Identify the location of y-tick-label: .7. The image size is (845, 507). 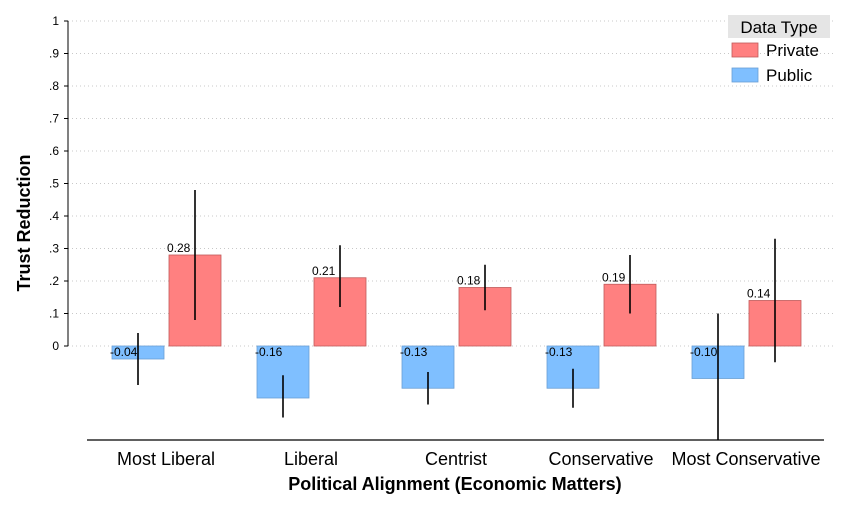
(54, 119).